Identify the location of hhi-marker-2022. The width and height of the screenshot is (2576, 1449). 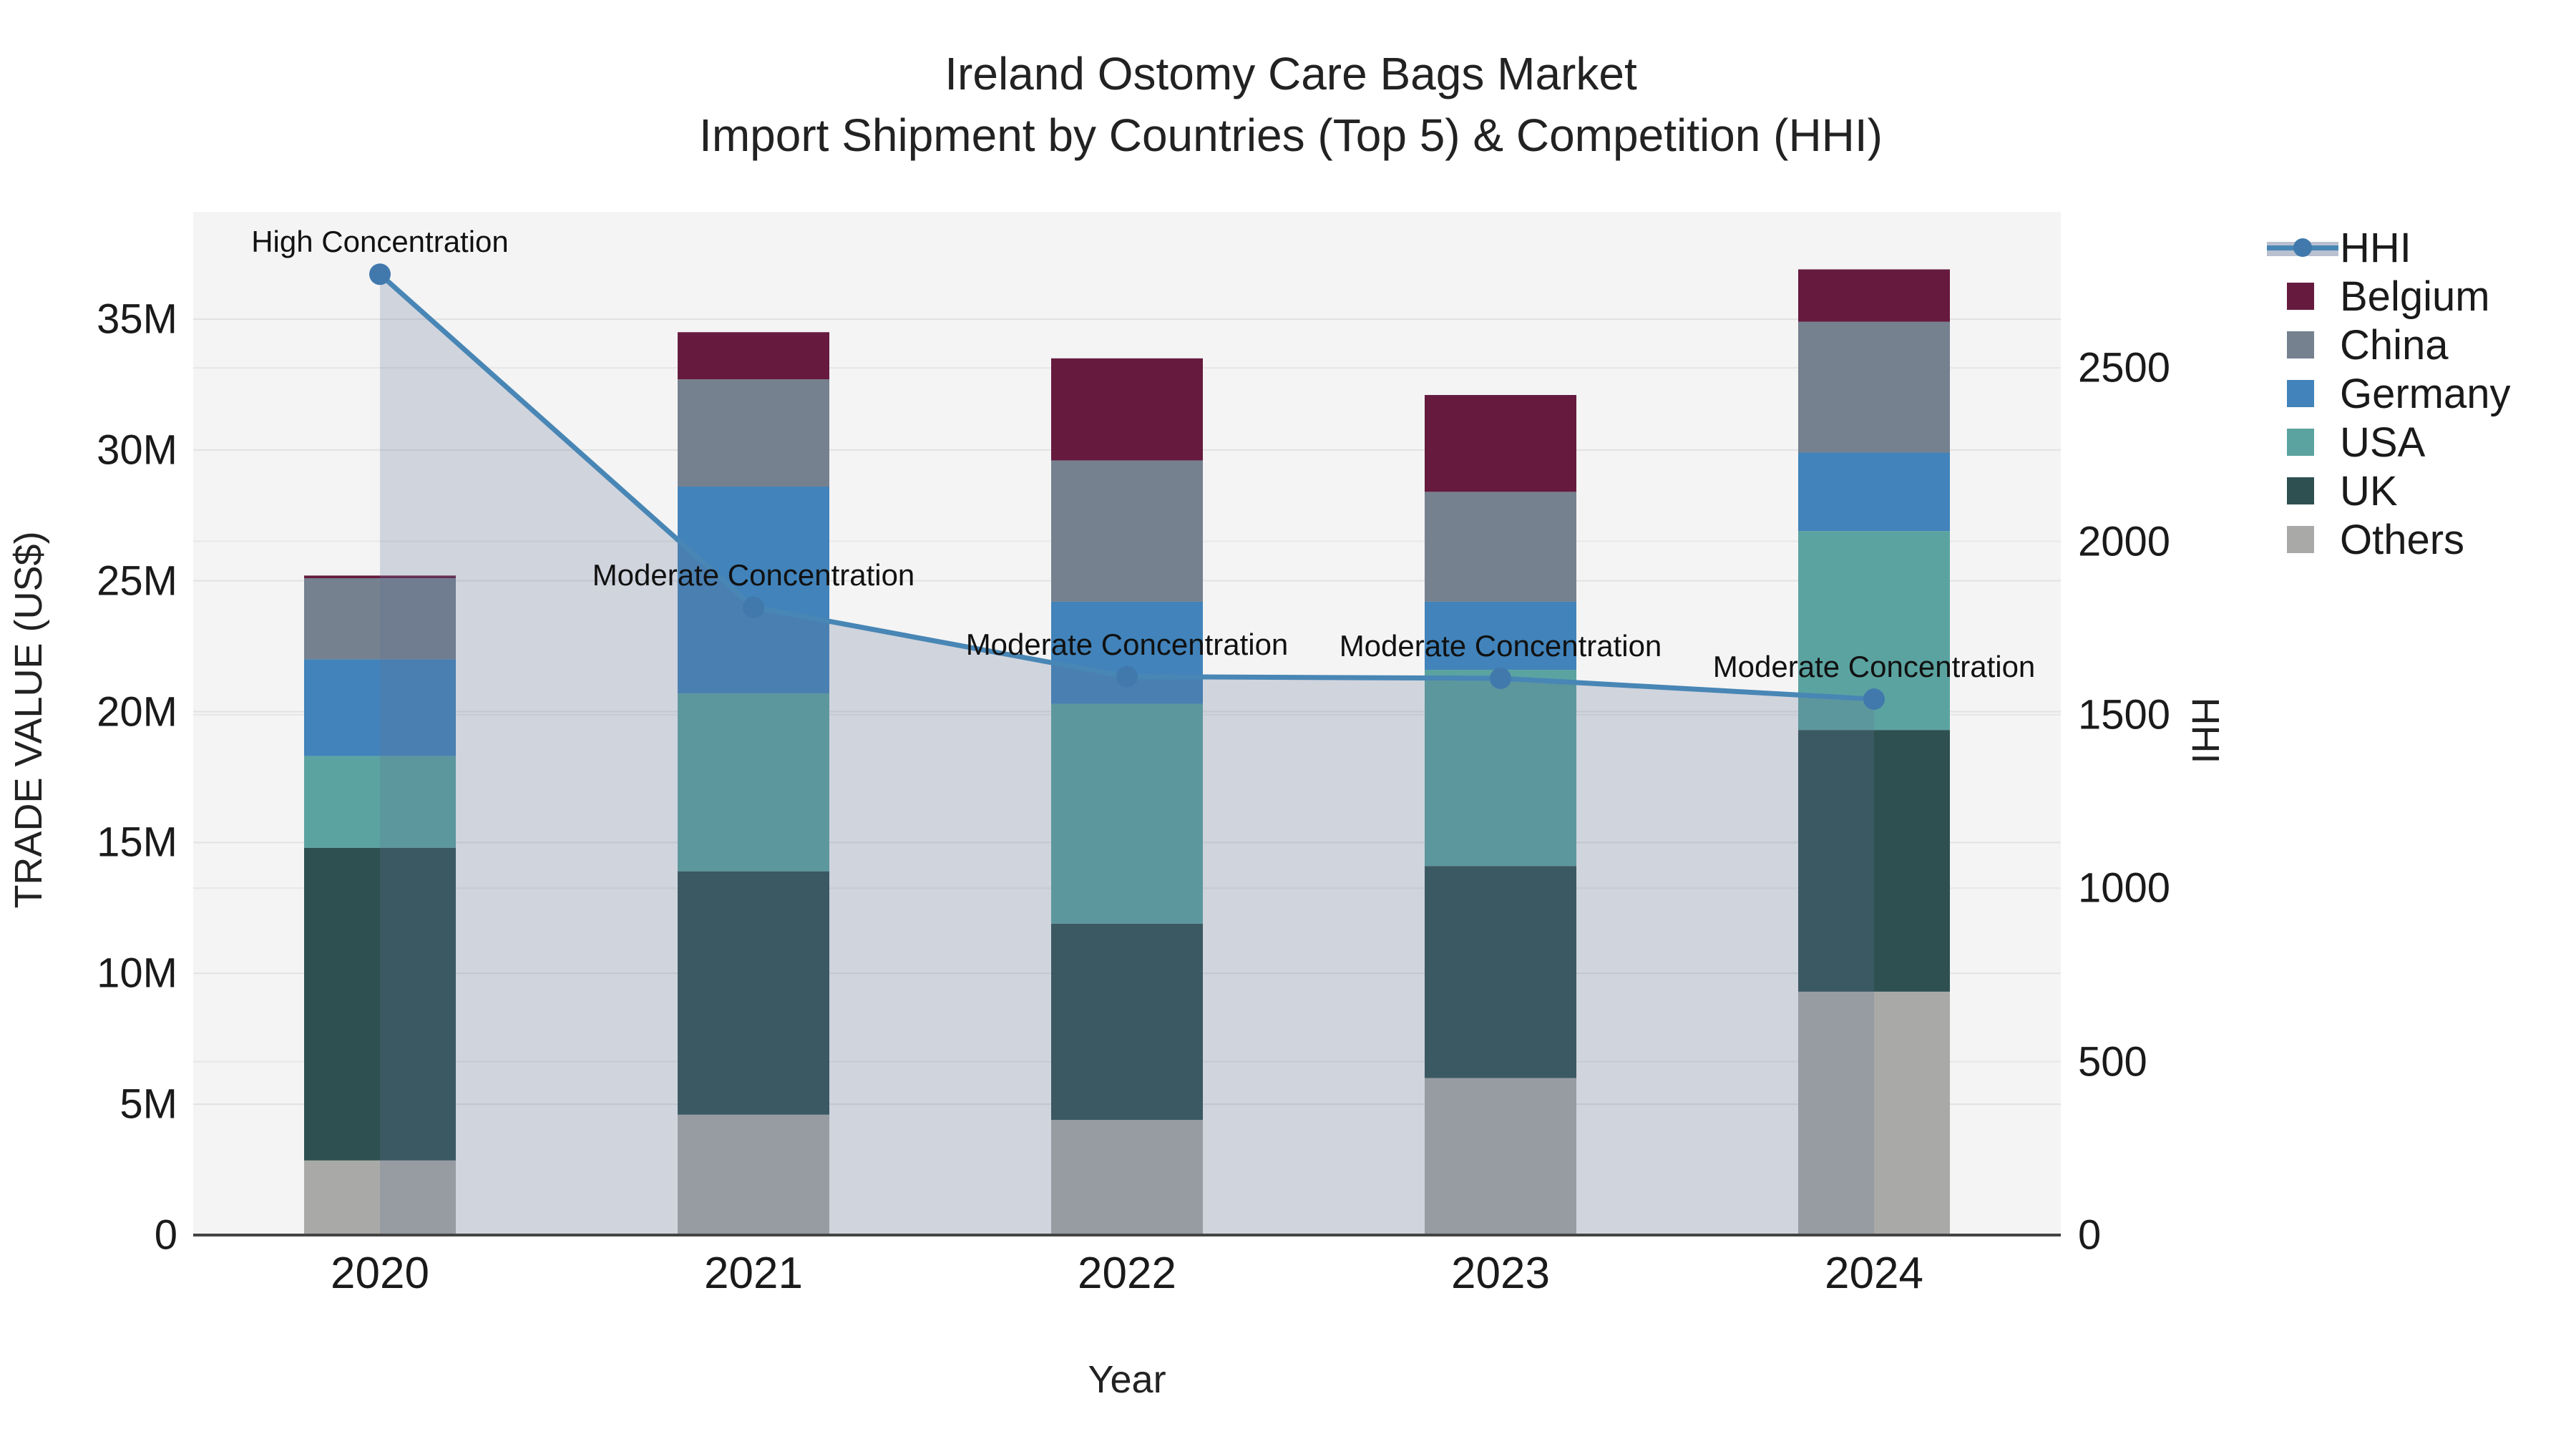
(1127, 676).